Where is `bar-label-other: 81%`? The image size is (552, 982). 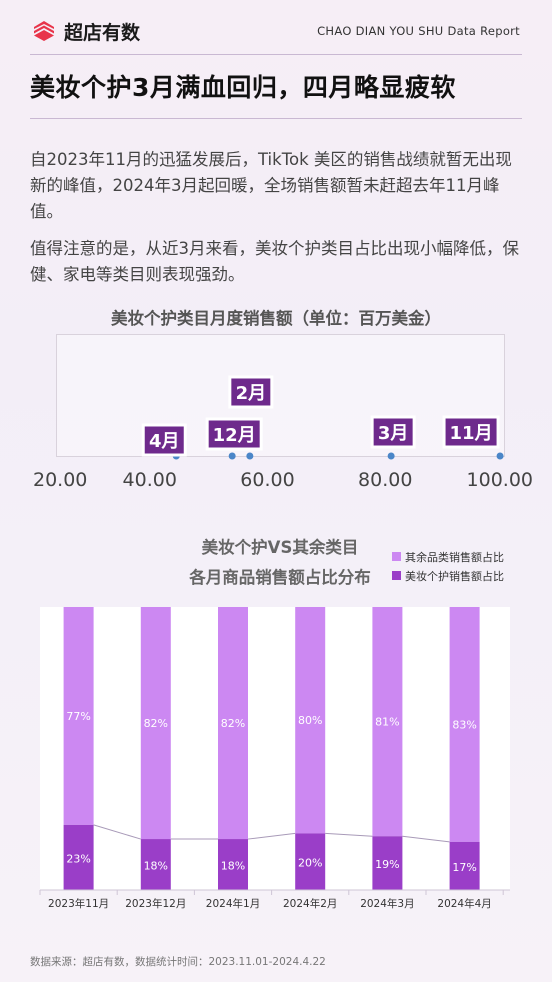
bar-label-other: 81% is located at coordinates (387, 722).